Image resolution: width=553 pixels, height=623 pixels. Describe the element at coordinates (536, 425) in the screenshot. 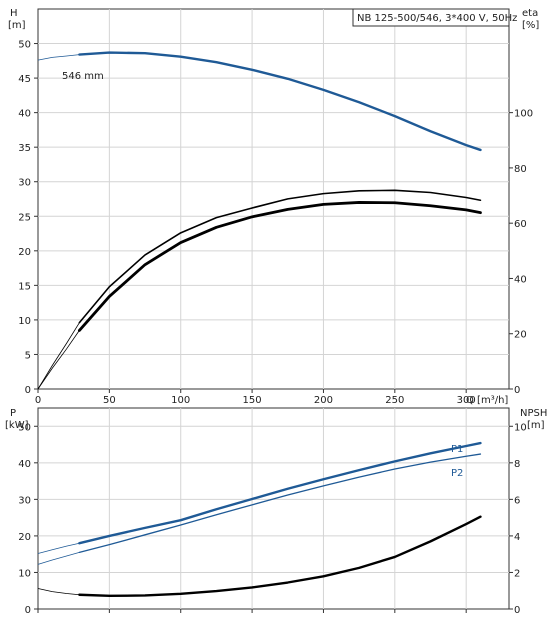

I see `npsh-axis-unit: [m]` at that location.